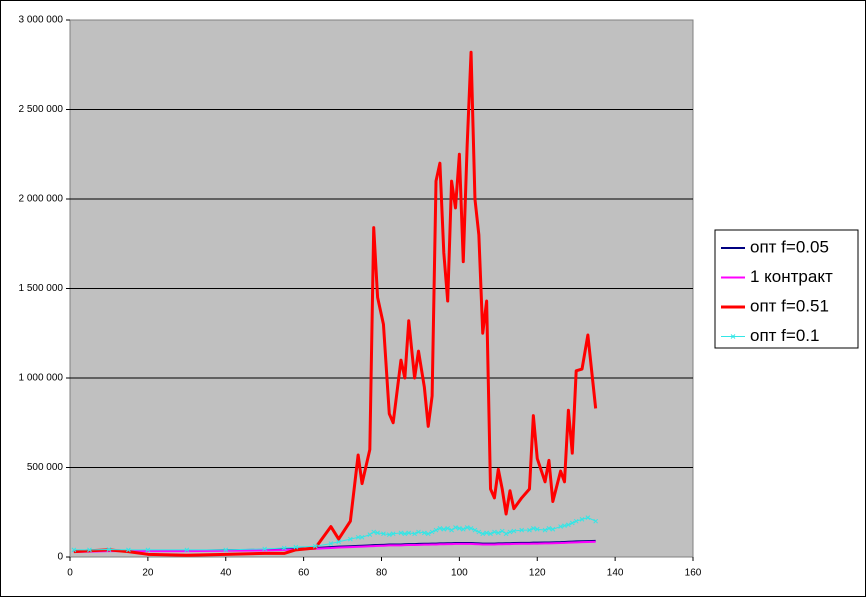 Image resolution: width=867 pixels, height=598 pixels. I want to click on y-tick-label: 2 000 000, so click(41, 199).